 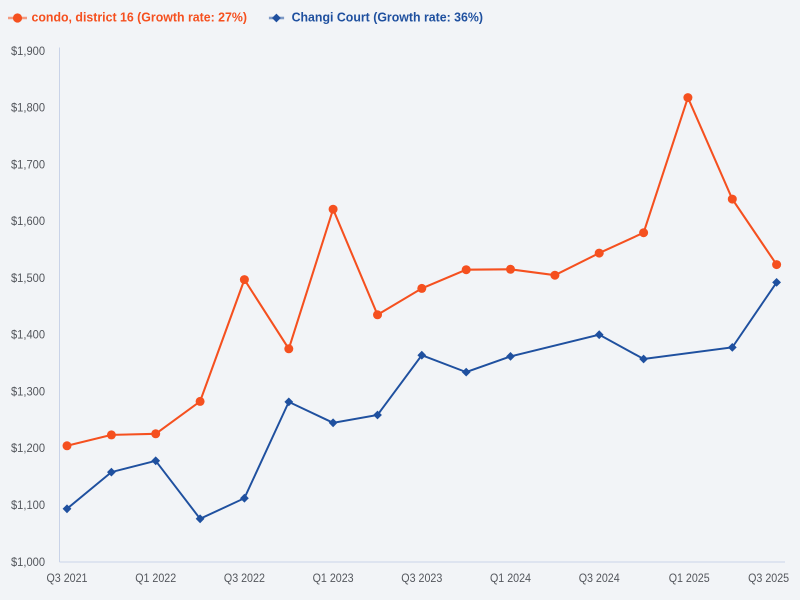 What do you see at coordinates (28, 335) in the screenshot?
I see `svg-text: $1,400` at bounding box center [28, 335].